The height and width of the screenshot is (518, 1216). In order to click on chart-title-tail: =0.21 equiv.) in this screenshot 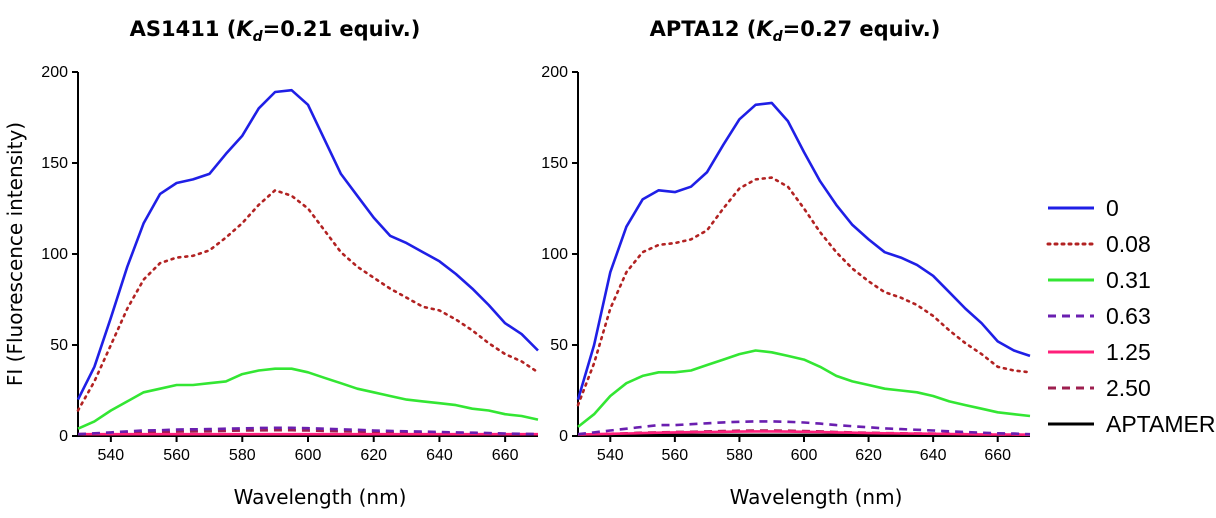, I will do `click(342, 29)`.